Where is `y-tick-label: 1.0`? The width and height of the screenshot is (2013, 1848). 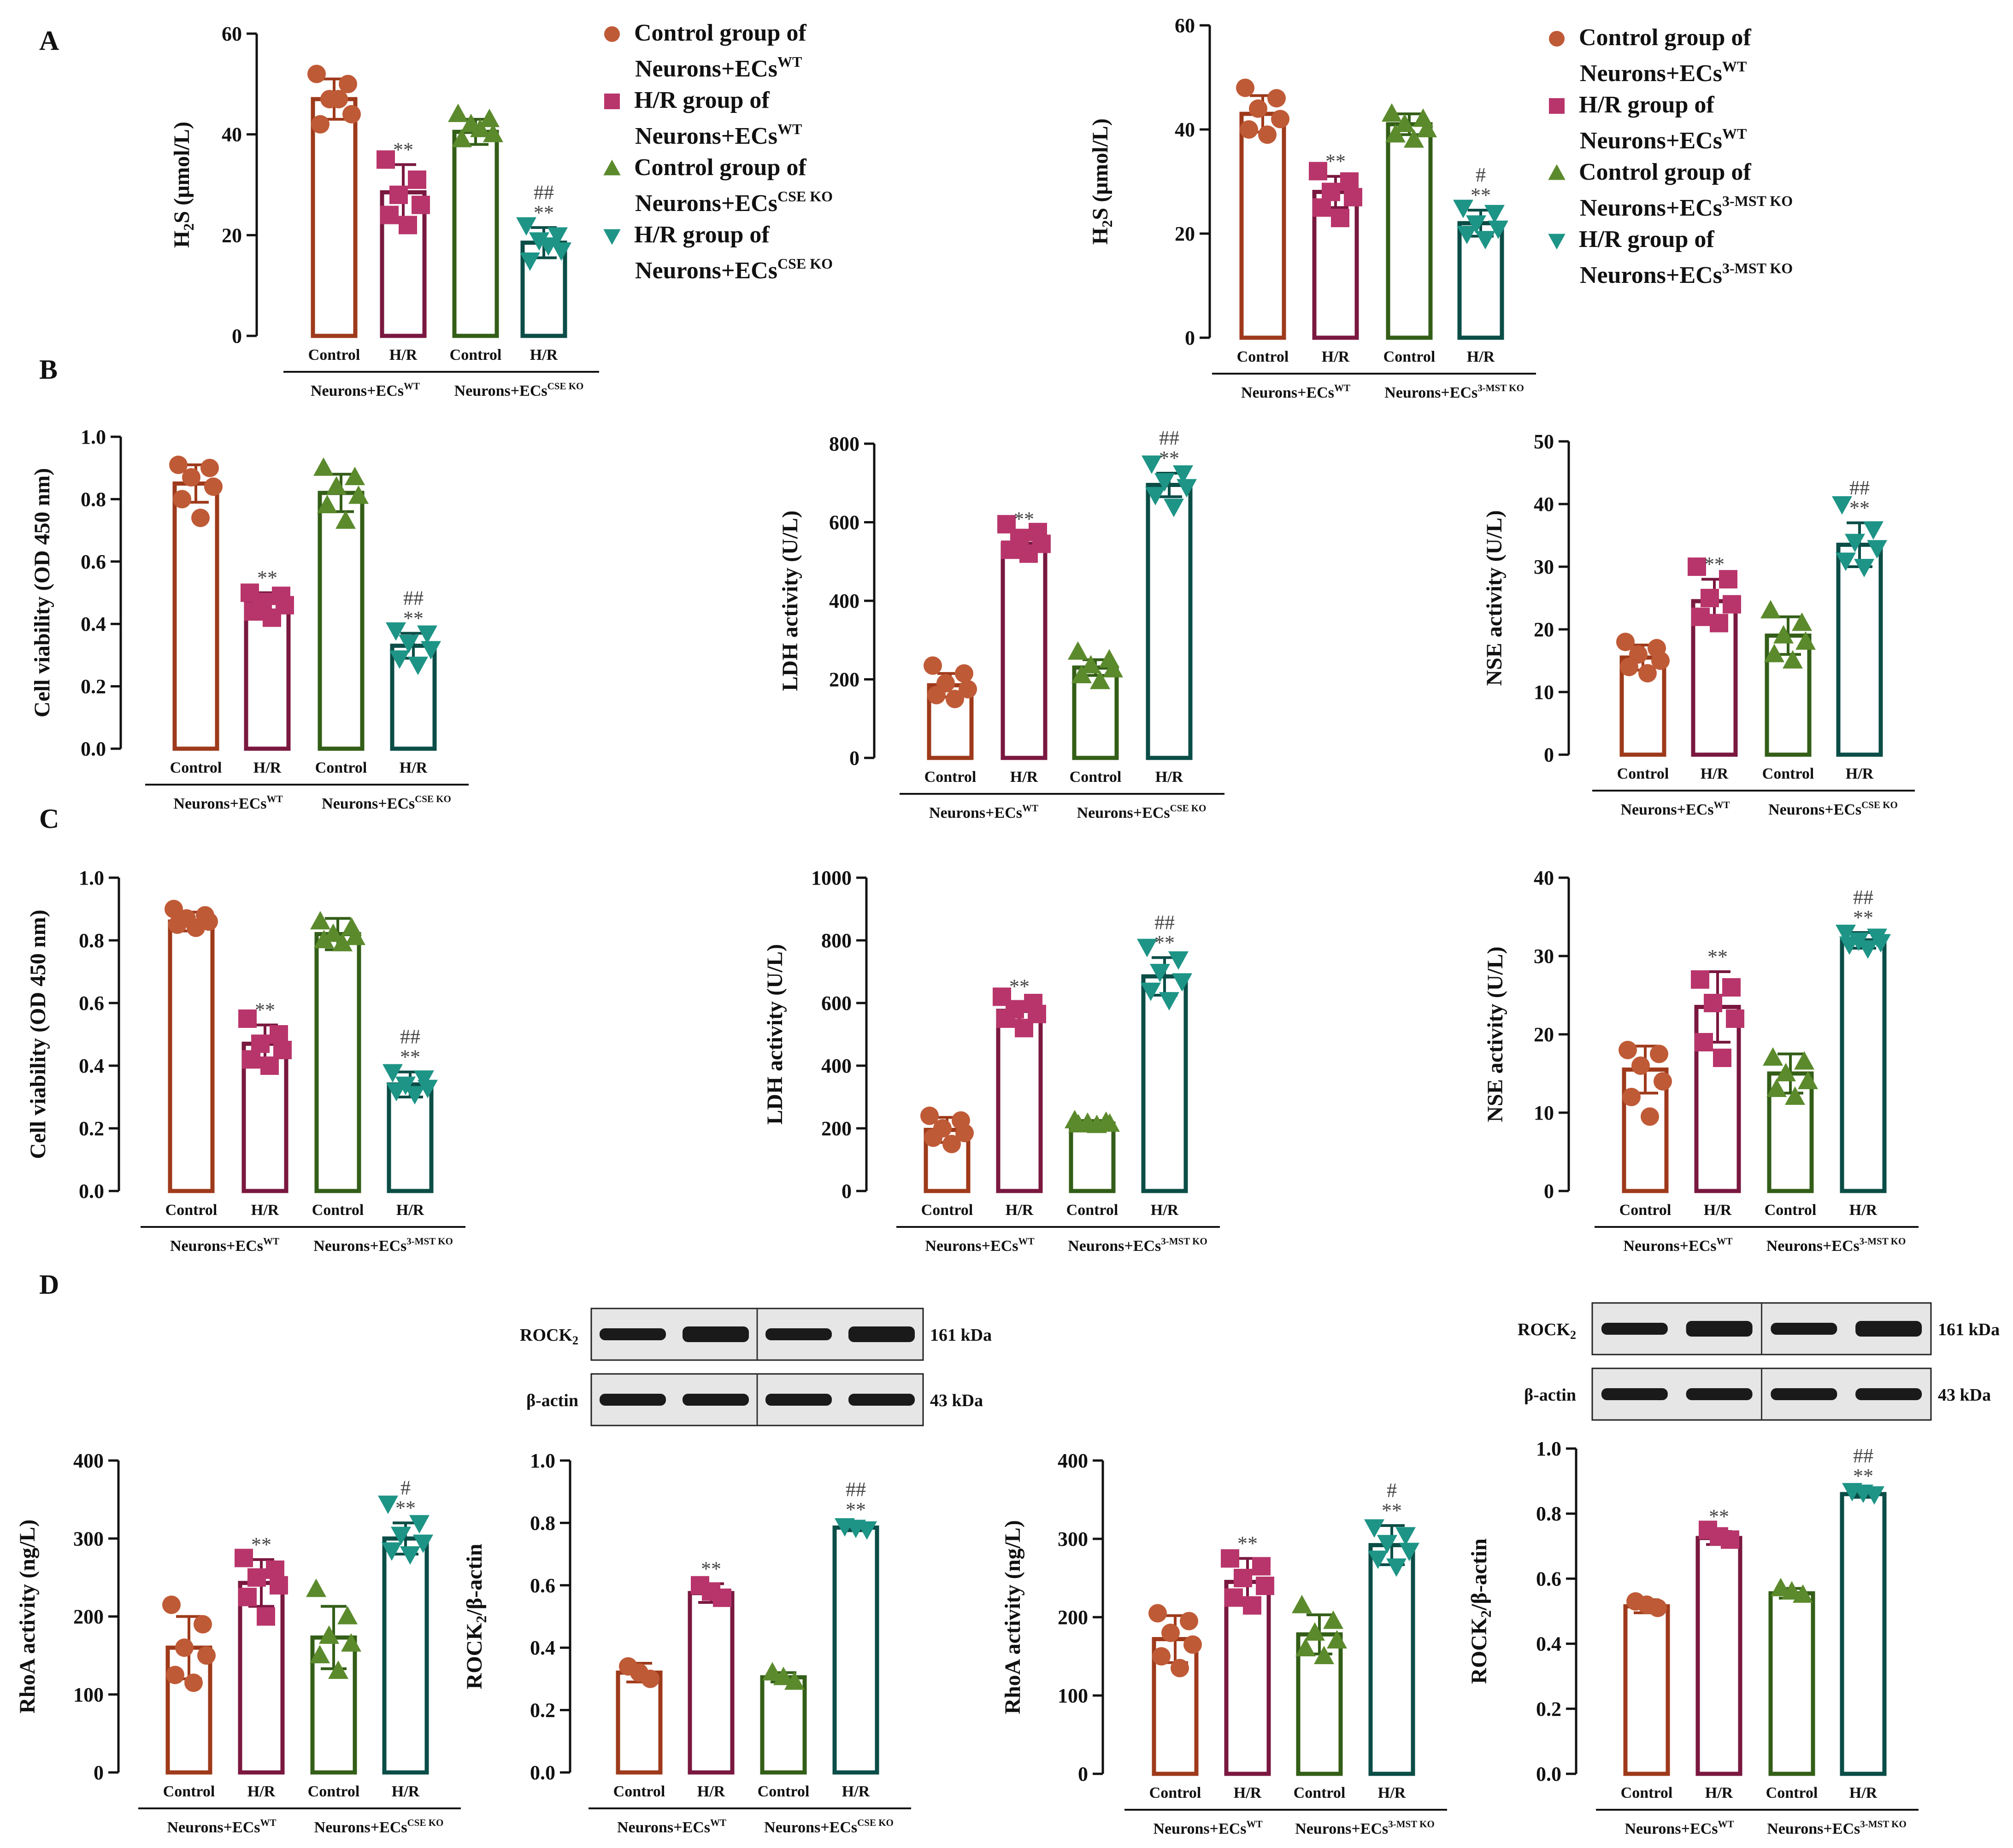
y-tick-label: 1.0 is located at coordinates (1548, 1448).